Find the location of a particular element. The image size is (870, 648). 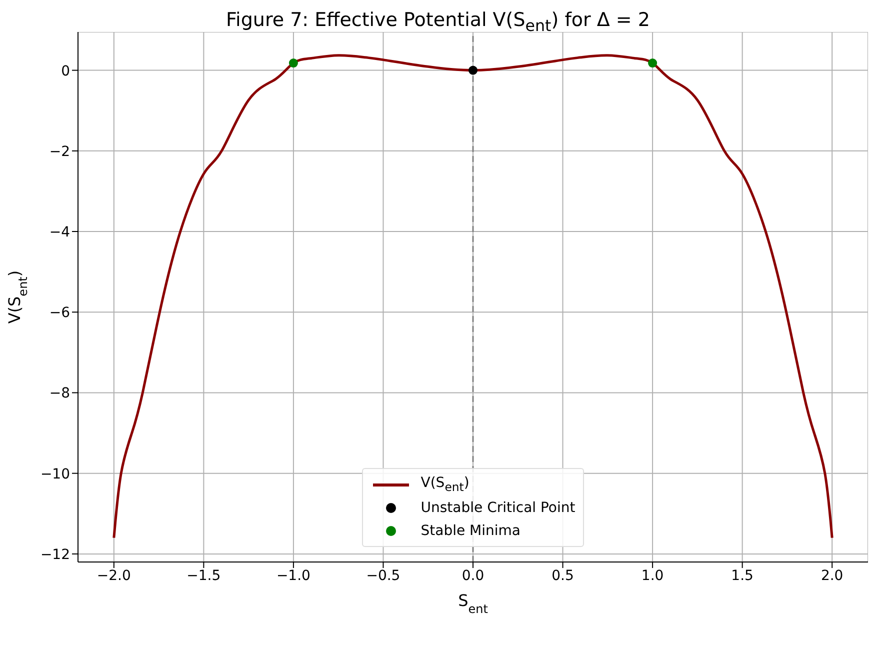

x-tick-label: 0.5 is located at coordinates (563, 576).